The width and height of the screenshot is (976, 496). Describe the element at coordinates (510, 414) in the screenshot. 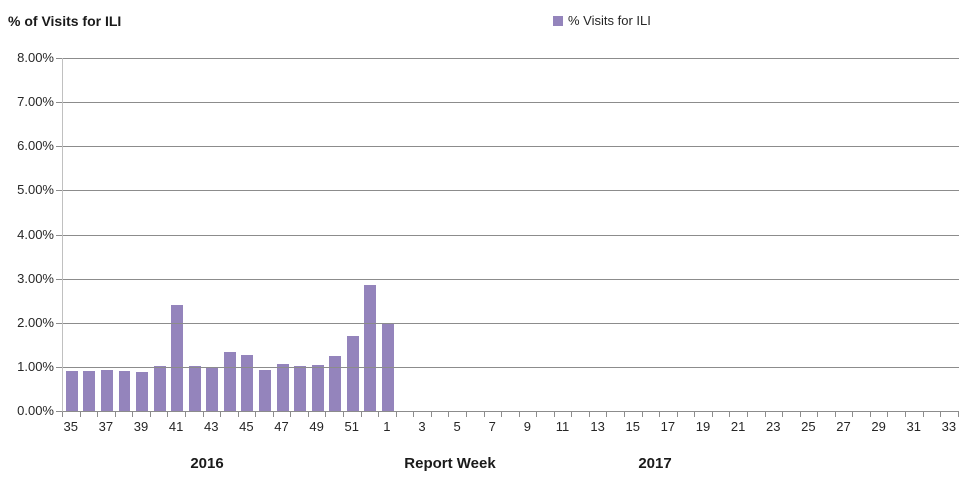

I see `x-axis-ticks` at that location.